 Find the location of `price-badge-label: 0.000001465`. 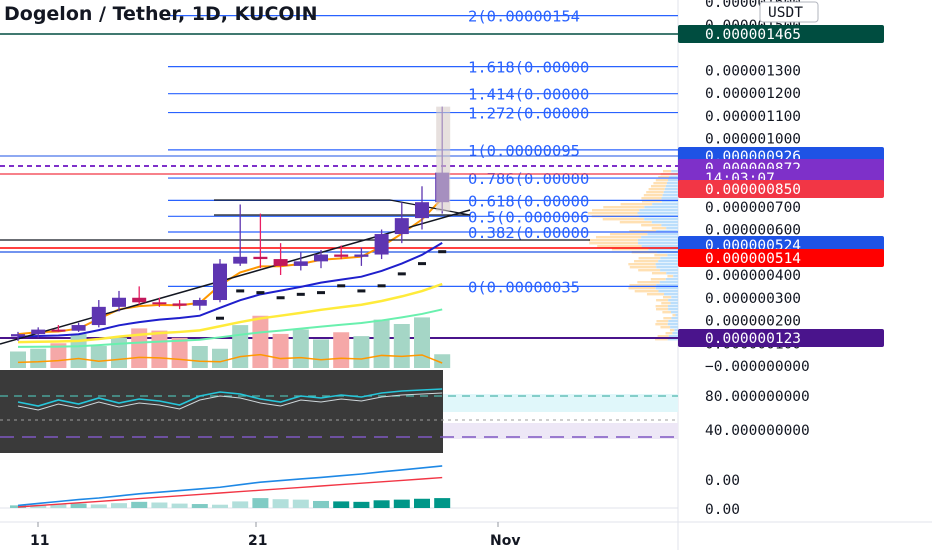

price-badge-label: 0.000001465 is located at coordinates (753, 35).